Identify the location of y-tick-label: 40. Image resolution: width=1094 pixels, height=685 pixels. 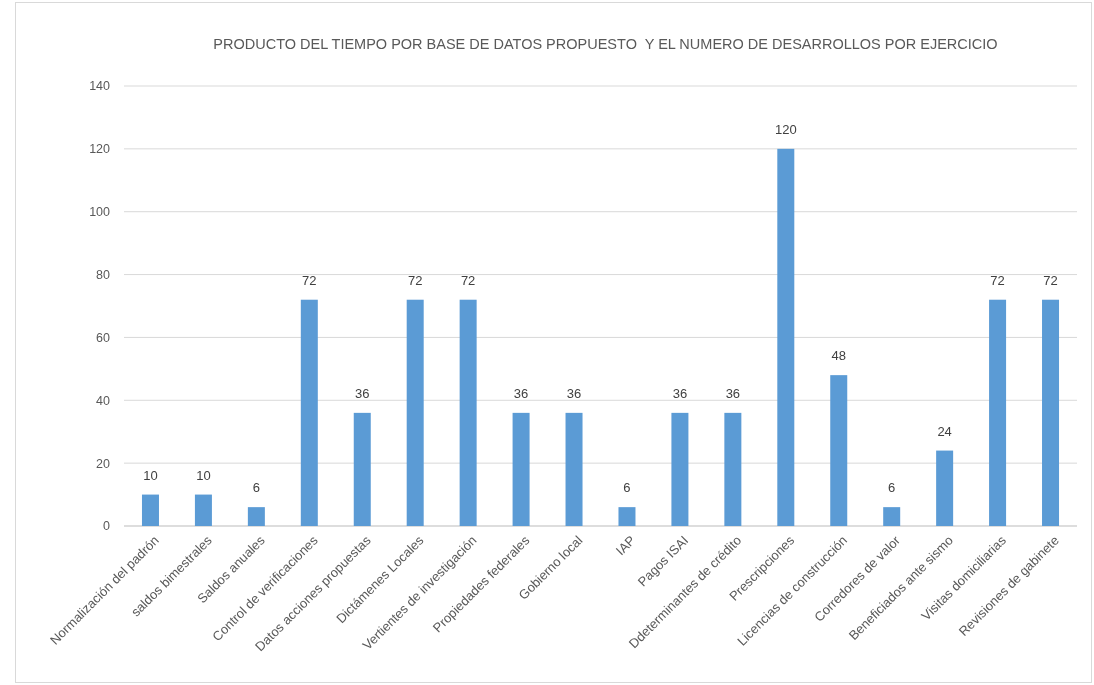
(103, 400).